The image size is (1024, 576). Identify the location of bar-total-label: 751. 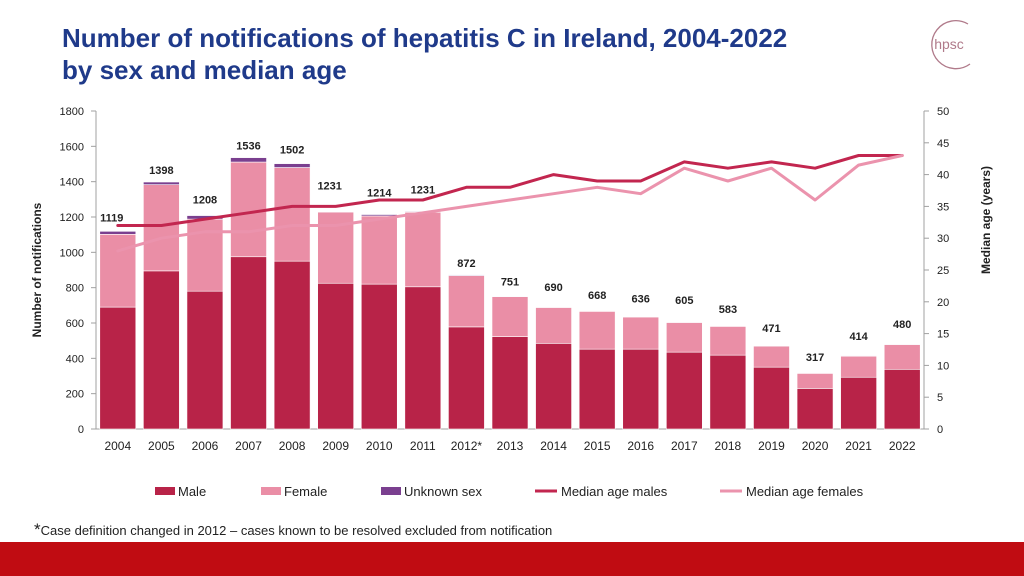
(510, 282).